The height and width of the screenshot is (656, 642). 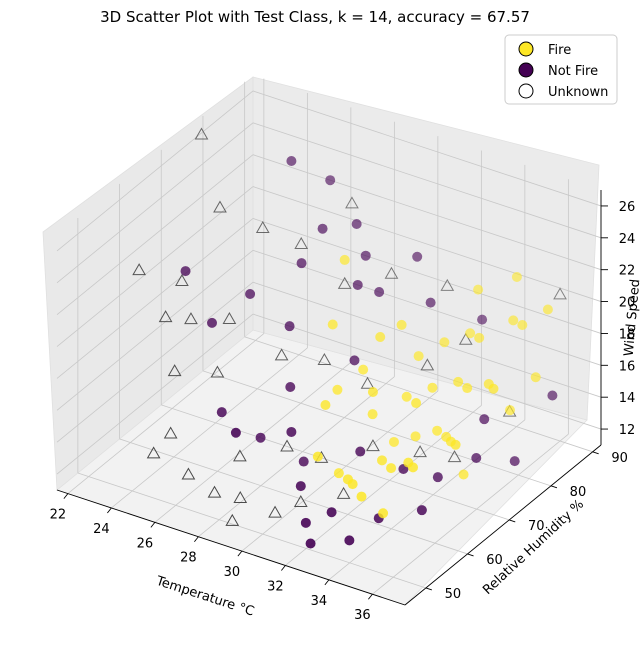 I want to click on x-tick-label: 22, so click(x=58, y=515).